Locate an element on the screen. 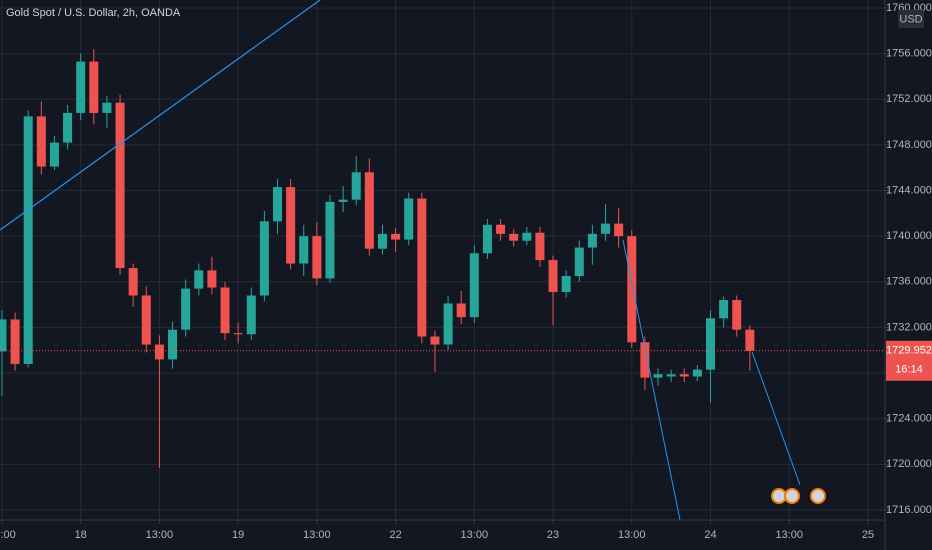 The width and height of the screenshot is (932, 550). y-tick-label: 1752.000 is located at coordinates (909, 99).